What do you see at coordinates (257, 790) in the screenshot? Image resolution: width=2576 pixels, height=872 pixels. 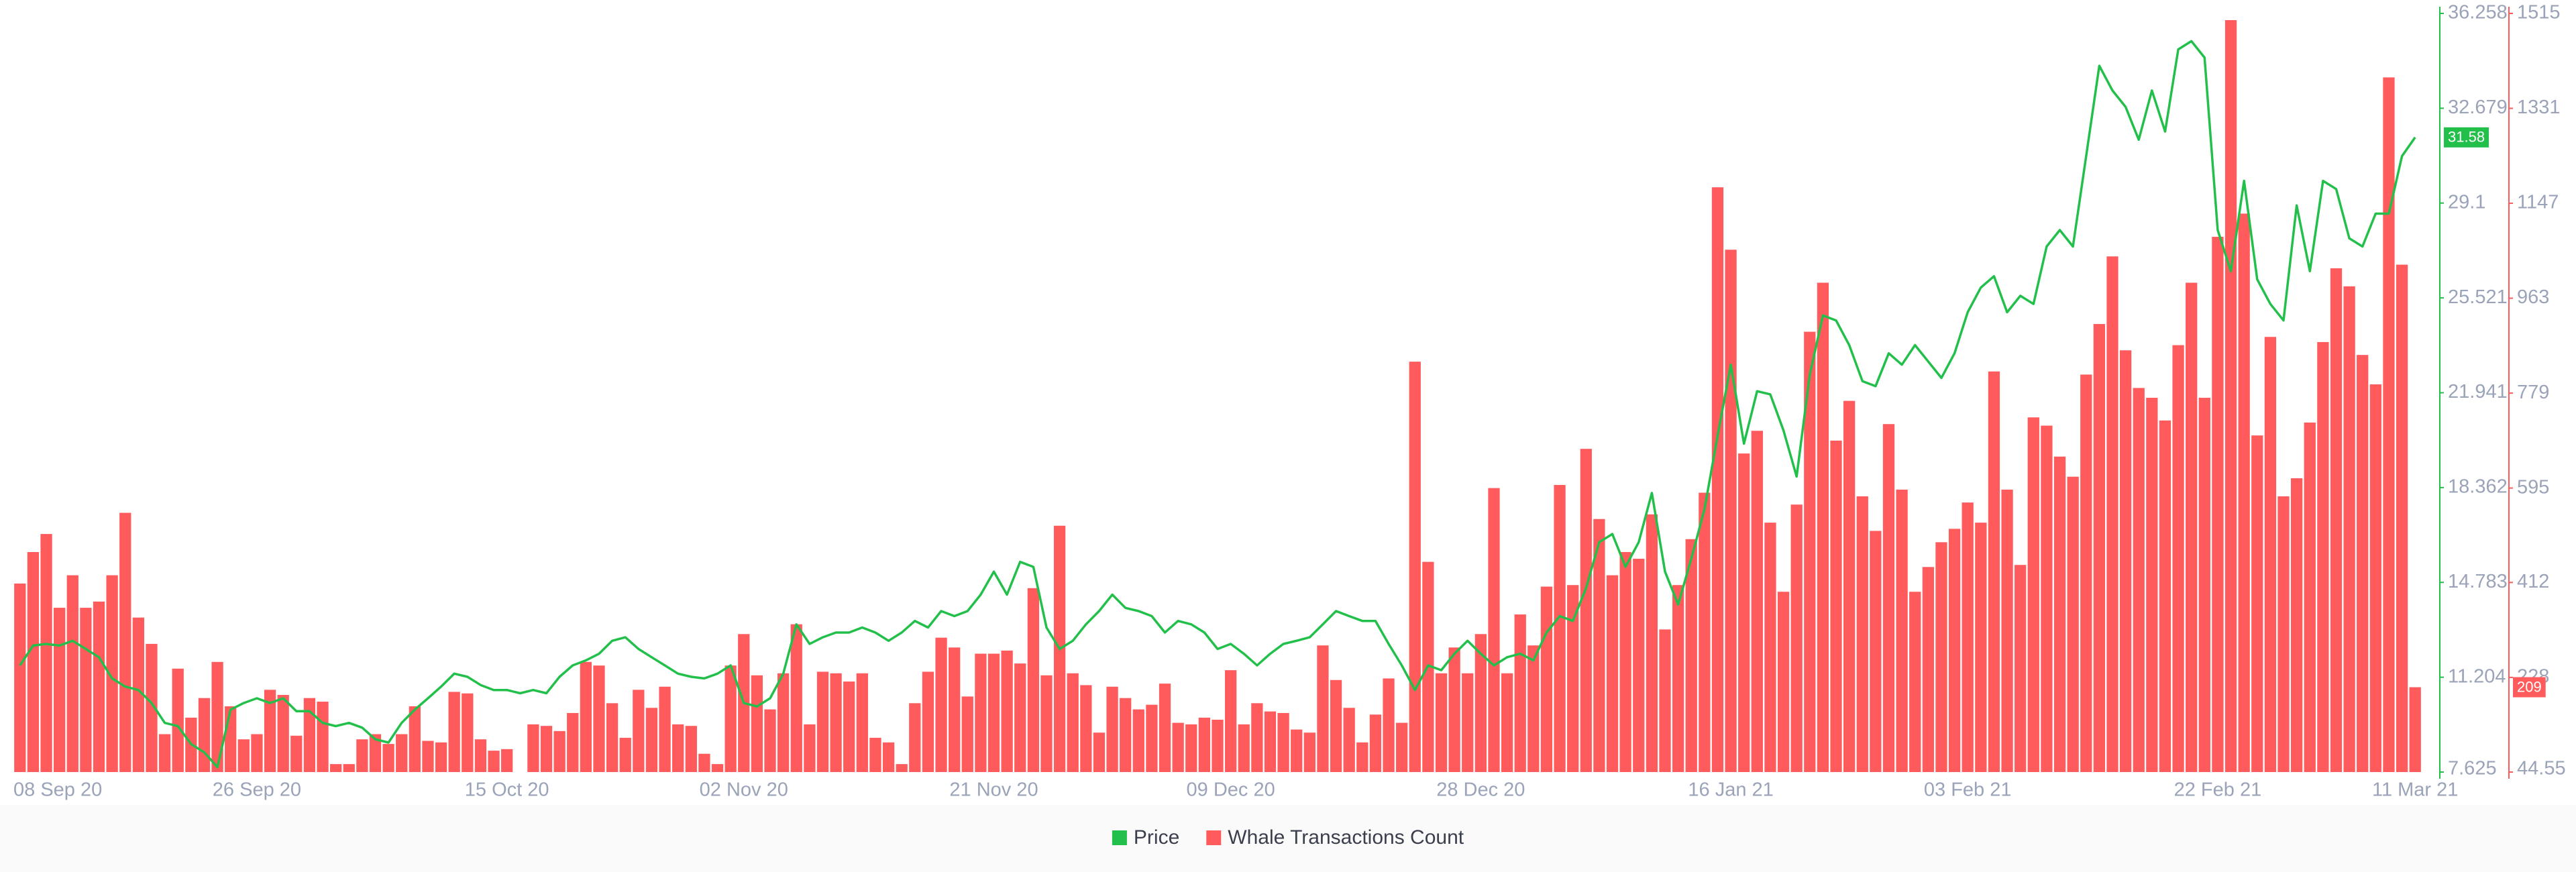 I see `x-tick-label: 26 Sep 20` at bounding box center [257, 790].